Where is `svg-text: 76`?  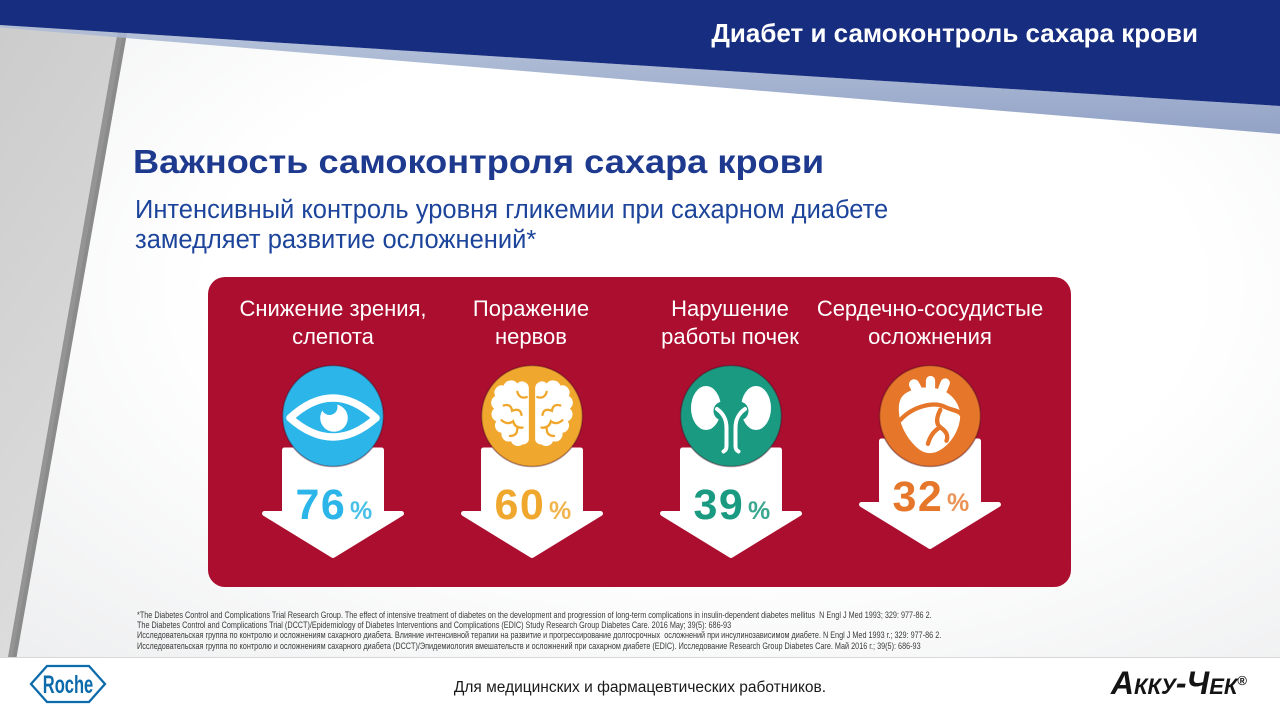 svg-text: 76 is located at coordinates (321, 505).